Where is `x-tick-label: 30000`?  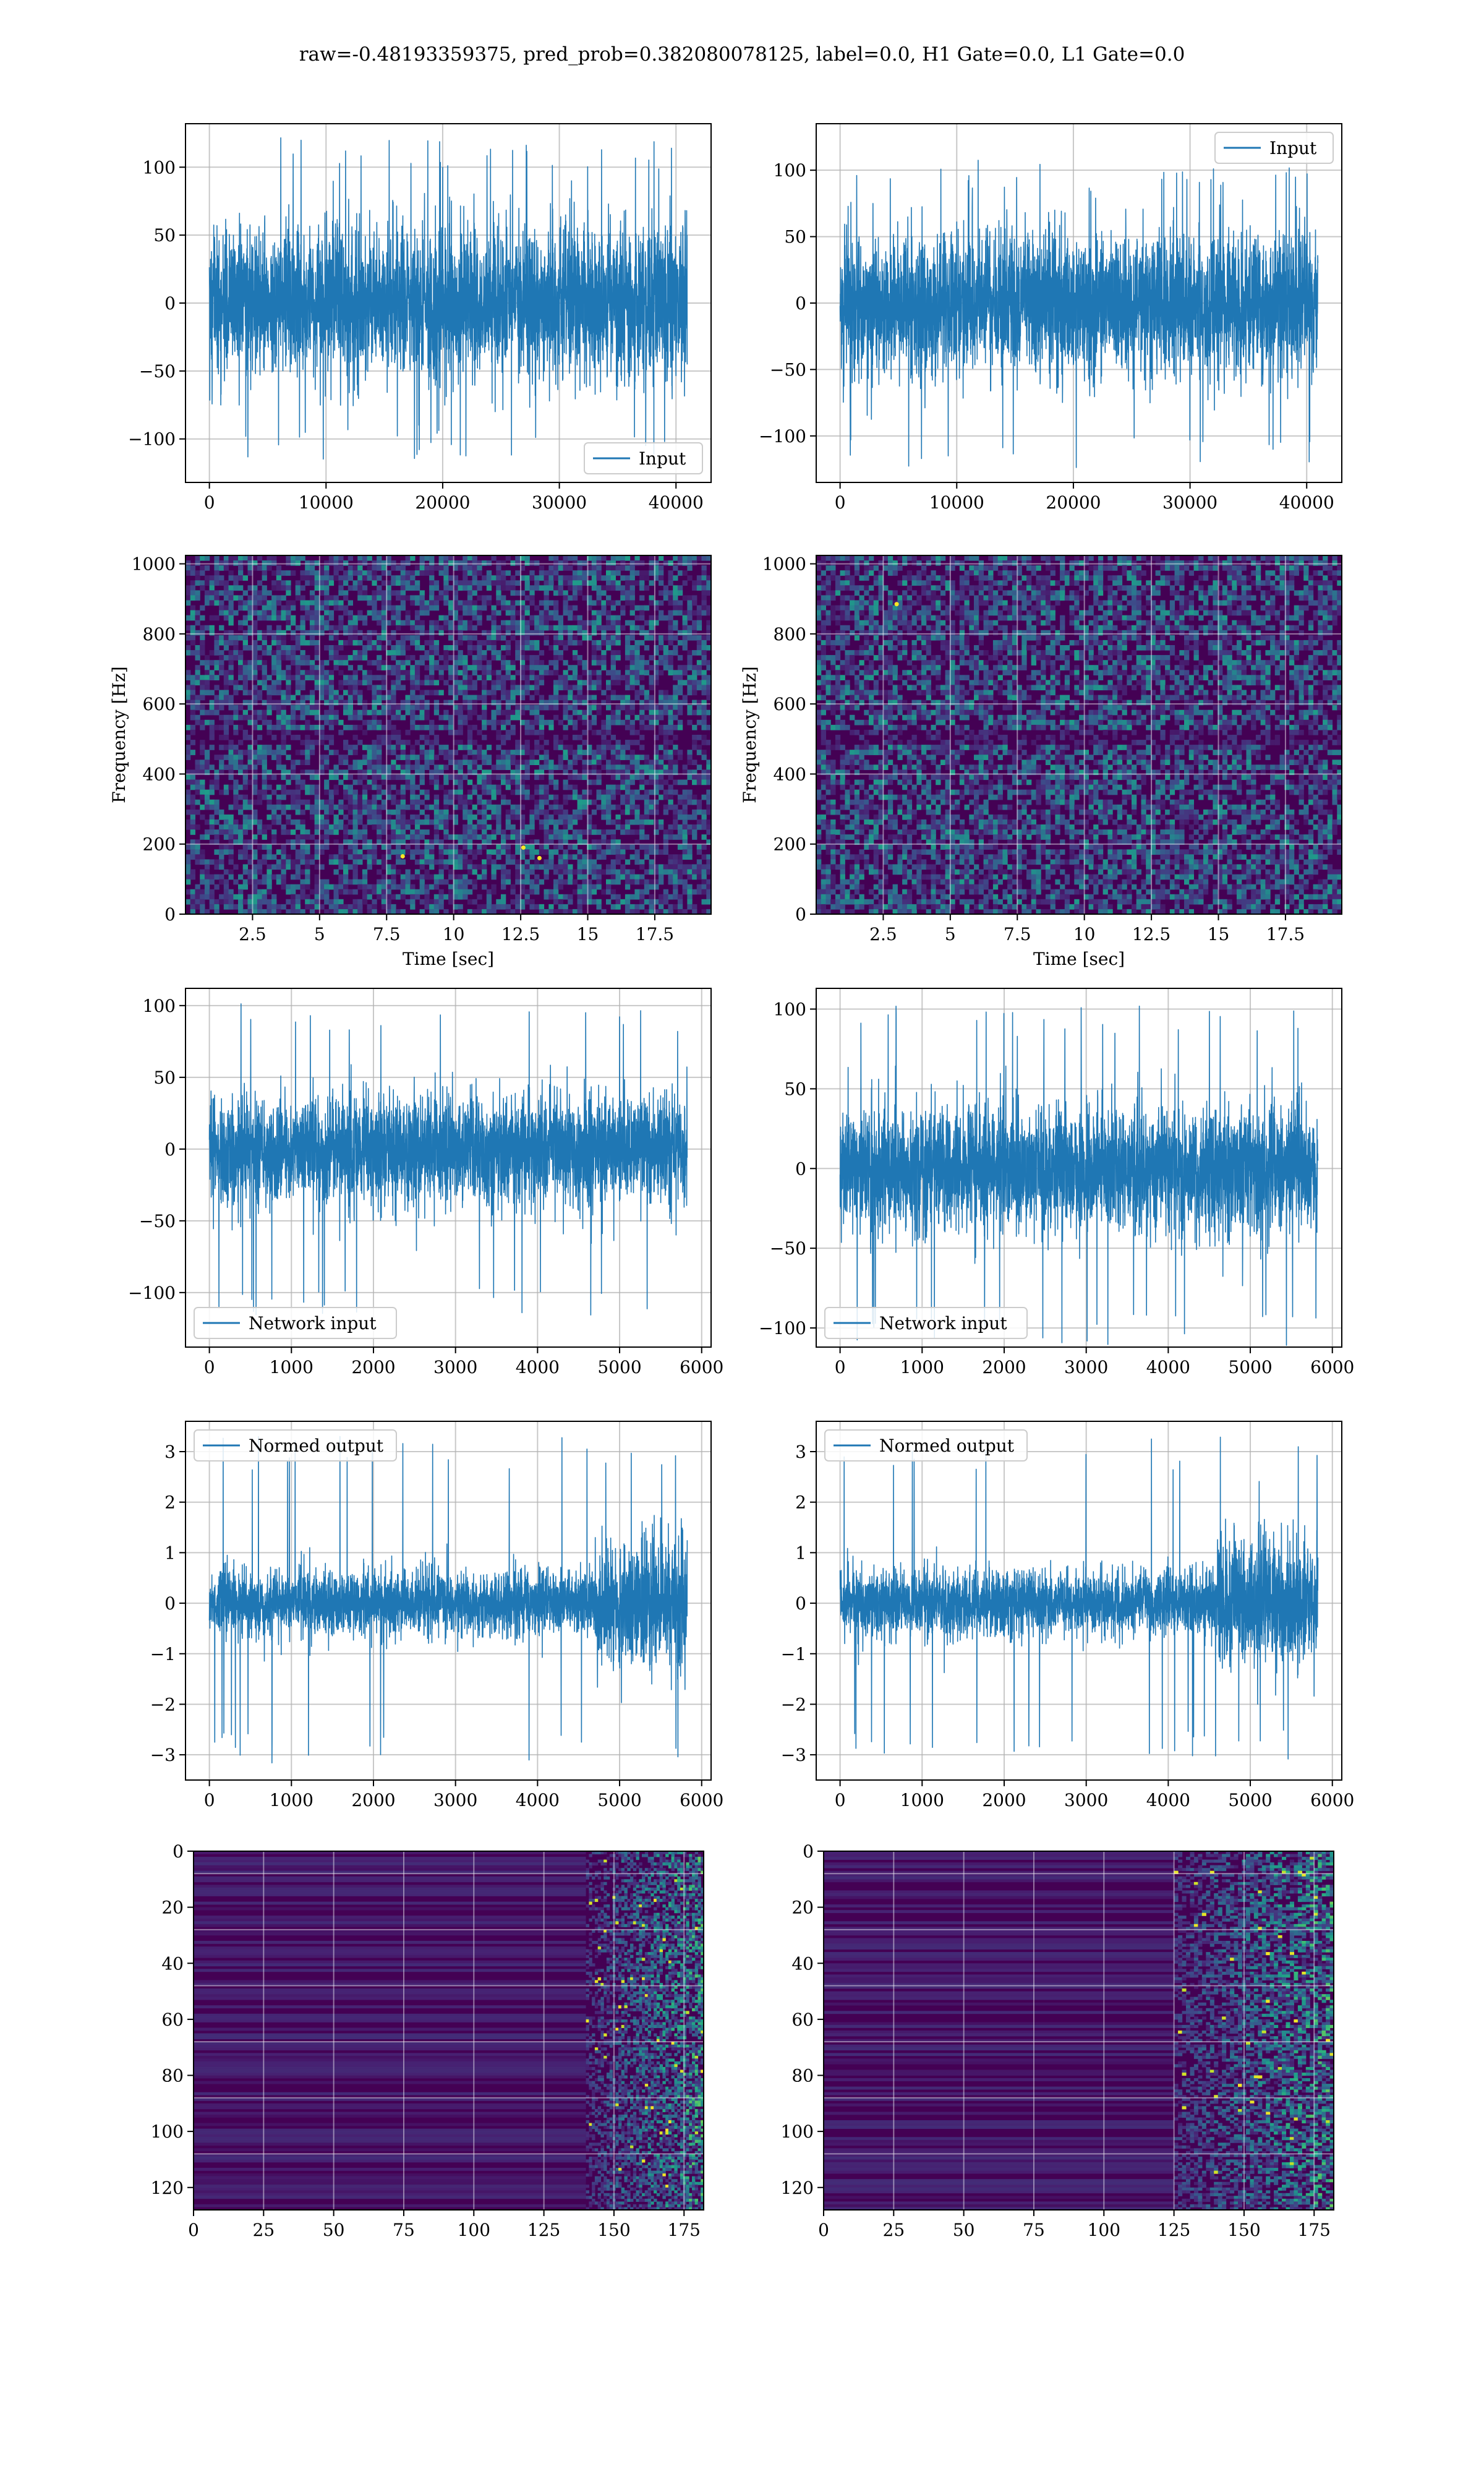 x-tick-label: 30000 is located at coordinates (559, 502).